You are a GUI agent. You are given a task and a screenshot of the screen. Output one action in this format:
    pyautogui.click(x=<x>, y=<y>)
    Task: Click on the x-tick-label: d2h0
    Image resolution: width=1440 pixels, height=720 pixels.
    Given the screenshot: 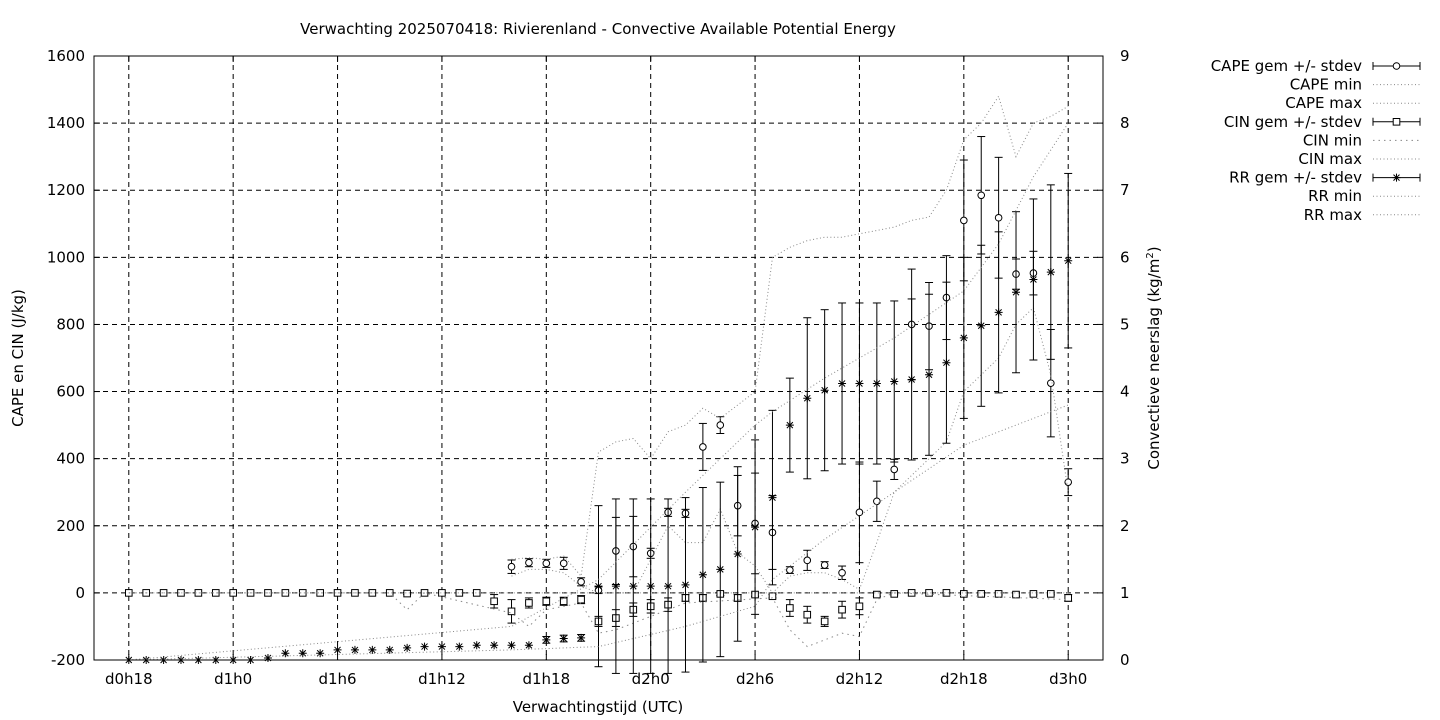 What is the action you would take?
    pyautogui.click(x=651, y=679)
    